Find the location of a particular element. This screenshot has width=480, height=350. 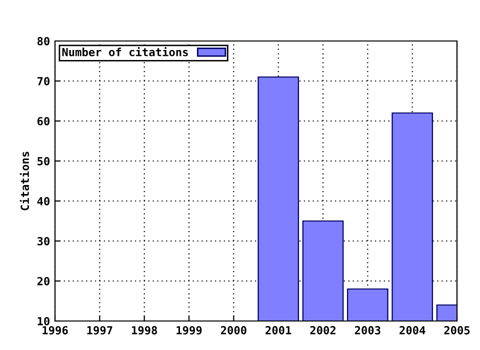

x-tick-label: 2005 is located at coordinates (457, 330).